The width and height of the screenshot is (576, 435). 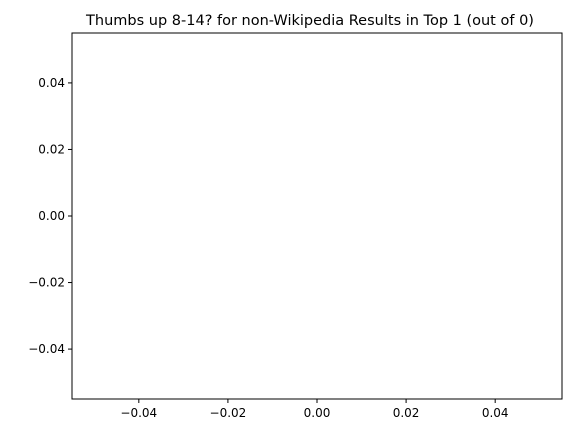 I want to click on y-tick-label: −0.04, so click(x=46, y=349).